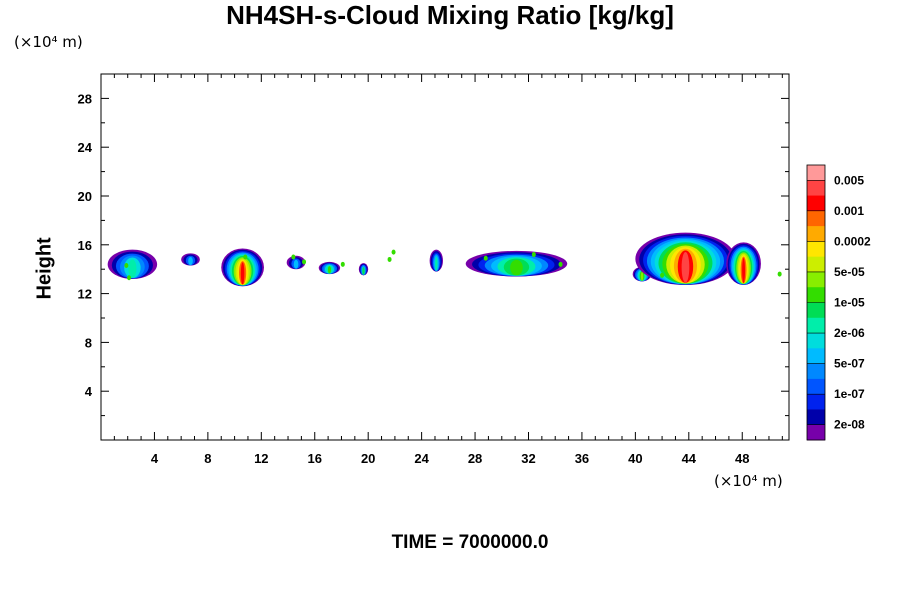 This screenshot has width=900, height=600. What do you see at coordinates (635, 458) in the screenshot?
I see `x-tick-label: 40` at bounding box center [635, 458].